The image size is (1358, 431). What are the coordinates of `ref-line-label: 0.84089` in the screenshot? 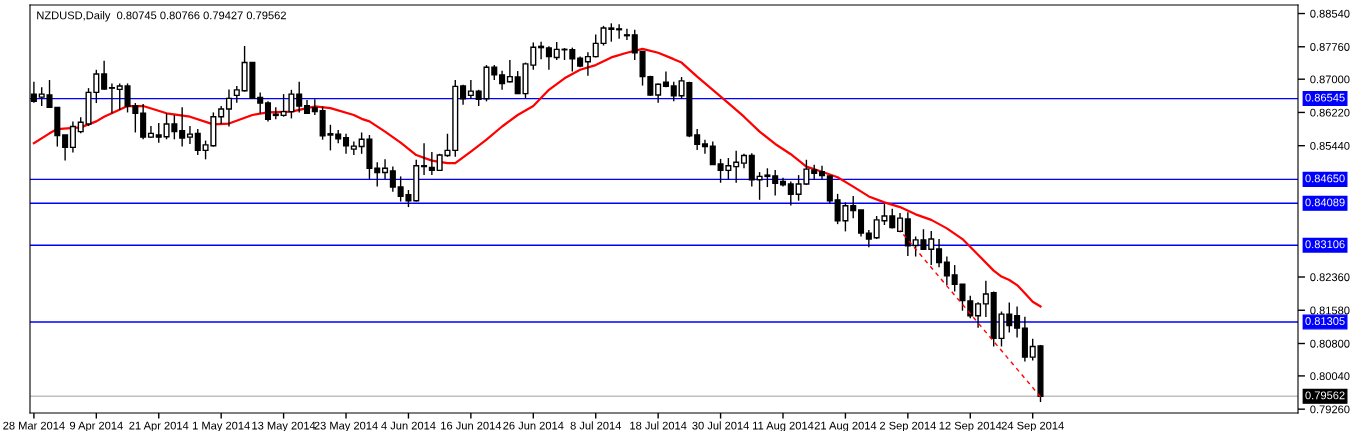 It's located at (1325, 202).